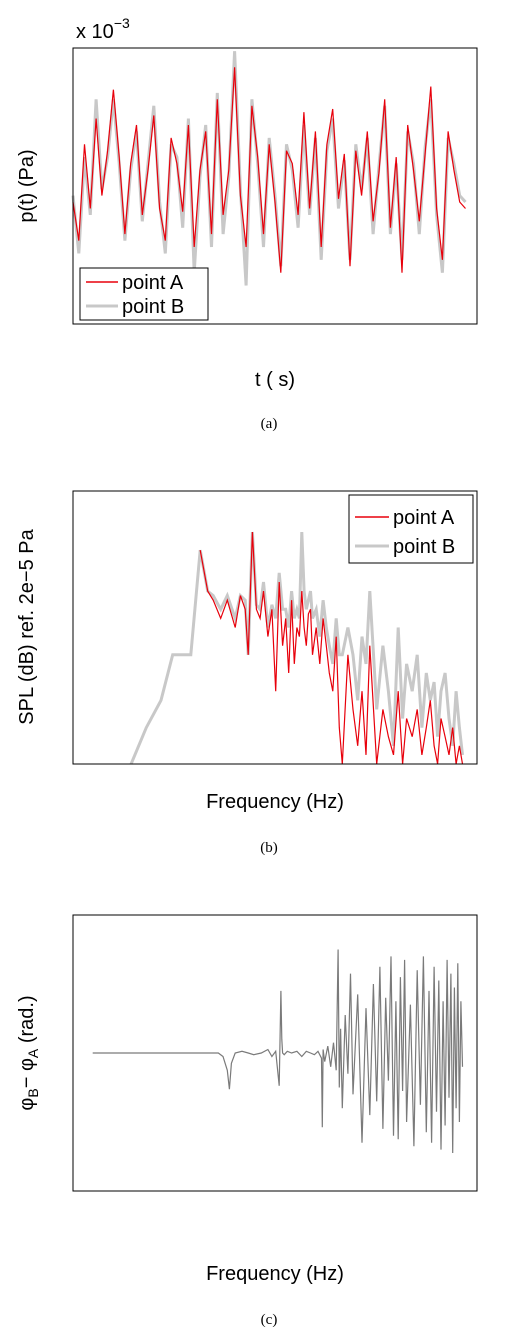 This screenshot has height=1338, width=506. Describe the element at coordinates (153, 307) in the screenshot. I see `chart-a-legend-label-b: point B` at that location.